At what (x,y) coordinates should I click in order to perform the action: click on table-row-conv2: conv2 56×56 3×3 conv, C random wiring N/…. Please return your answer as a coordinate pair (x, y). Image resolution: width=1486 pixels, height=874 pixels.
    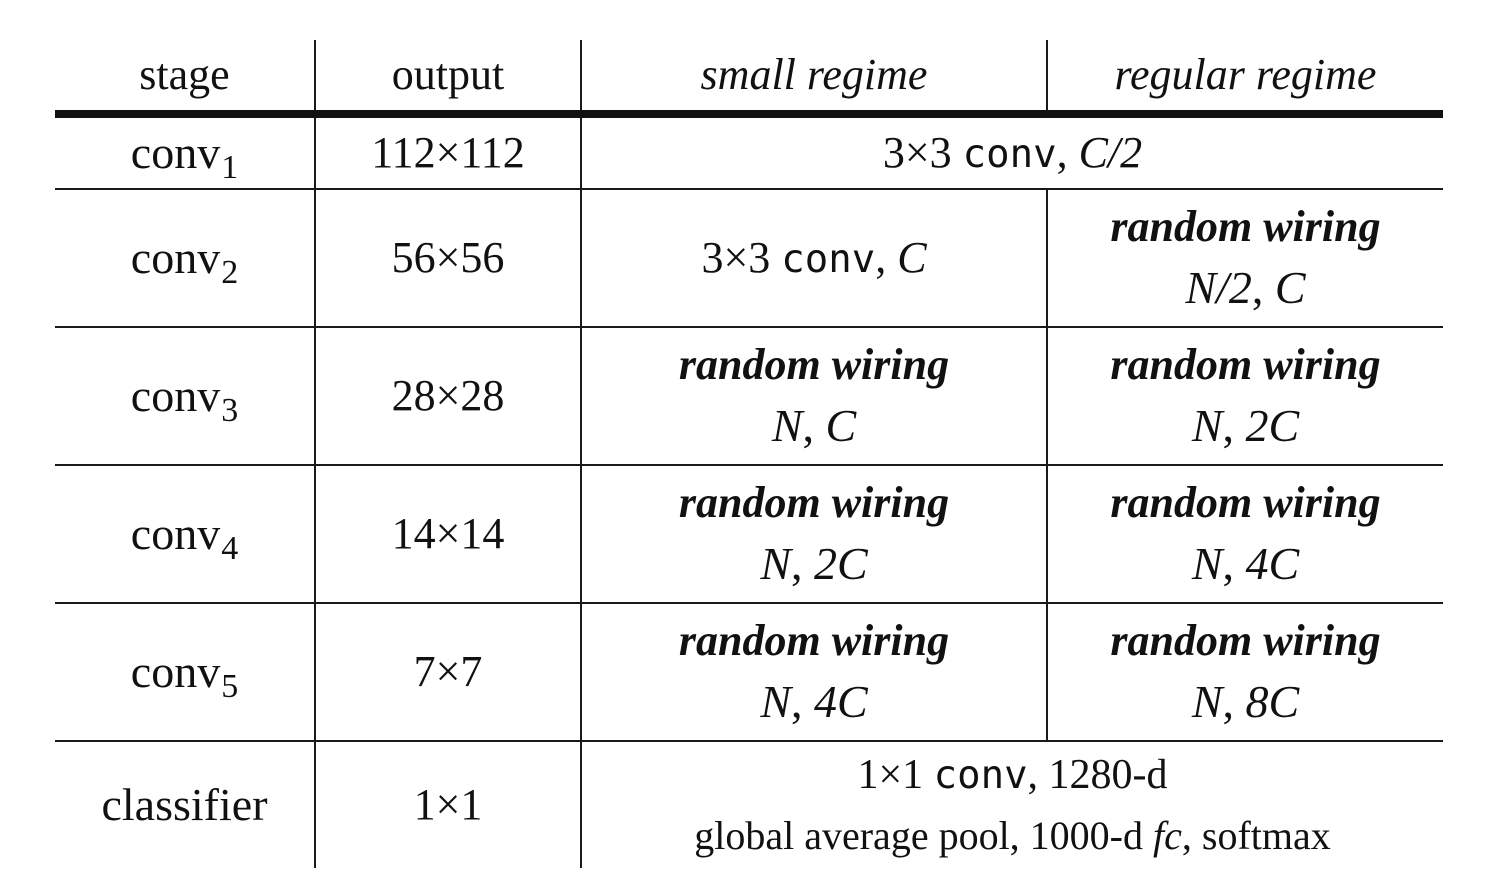
    Looking at the image, I should click on (749, 257).